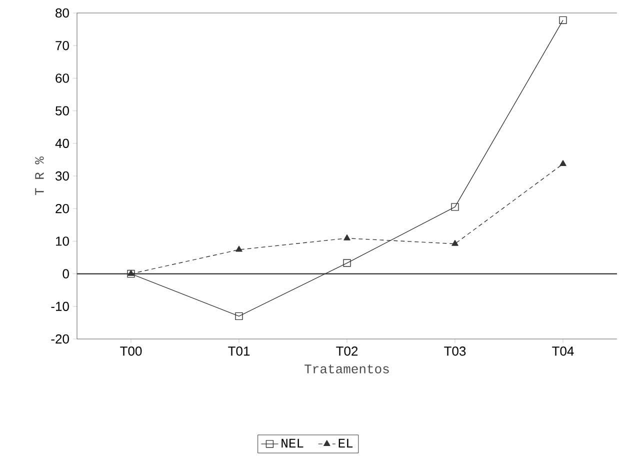  What do you see at coordinates (455, 351) in the screenshot?
I see `x-tick-label: T03` at bounding box center [455, 351].